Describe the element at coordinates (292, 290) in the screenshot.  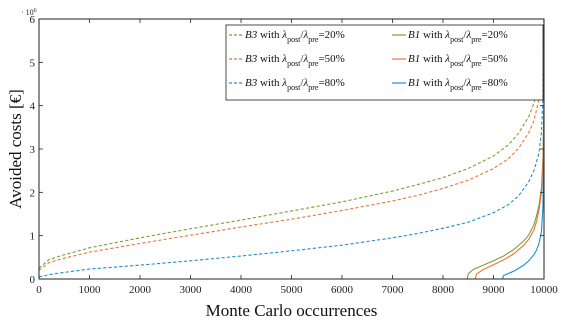
I see `x-tick-label: 5000` at that location.